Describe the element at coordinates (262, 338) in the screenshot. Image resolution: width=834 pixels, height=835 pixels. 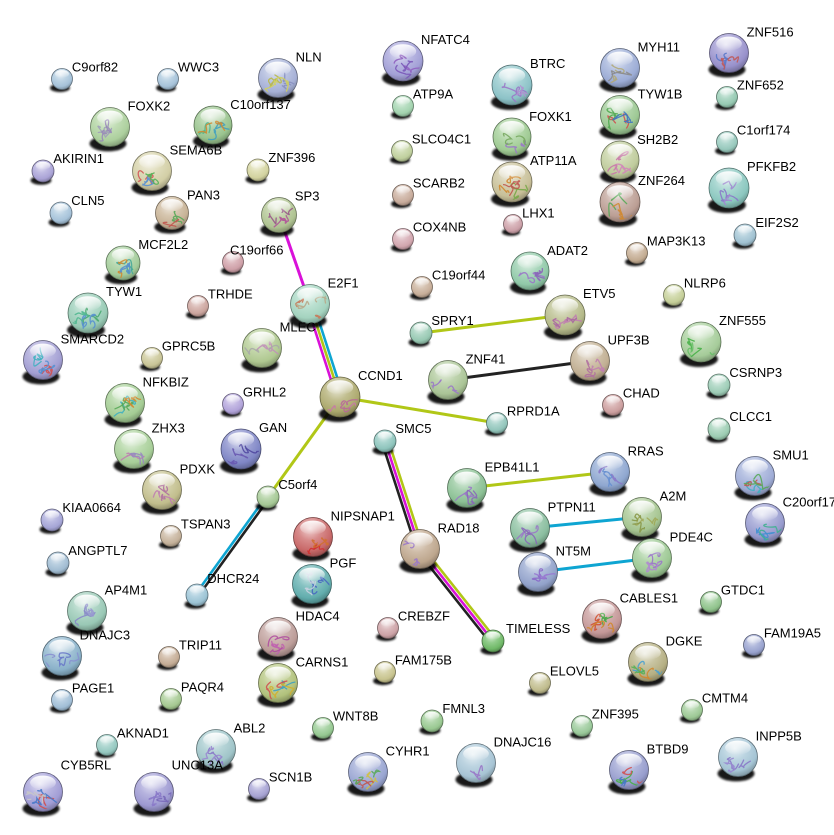
I see `node-gloss-MLEC` at that location.